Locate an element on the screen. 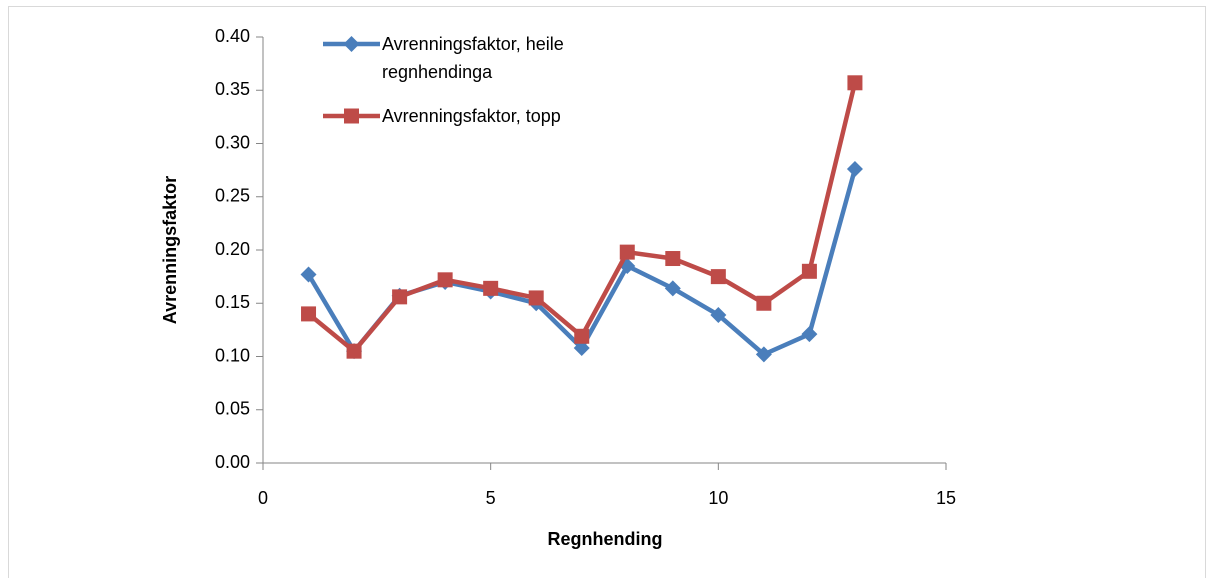  legend-label: Avrenningsfaktor, heile regnhendinga is located at coordinates (473, 58).